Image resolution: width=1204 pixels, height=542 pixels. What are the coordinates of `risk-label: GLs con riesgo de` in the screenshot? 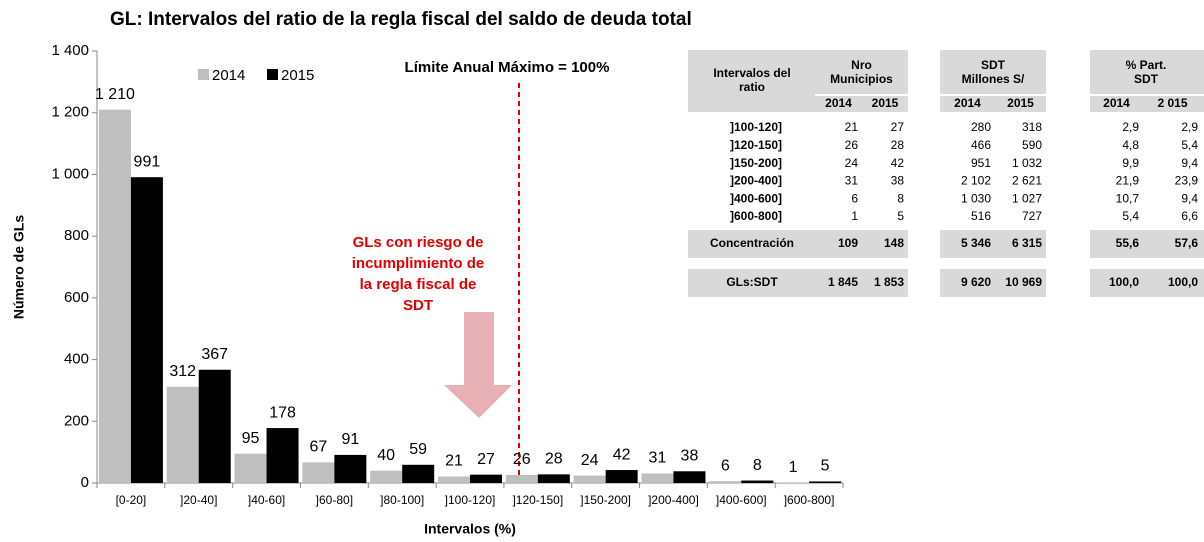 It's located at (418, 242).